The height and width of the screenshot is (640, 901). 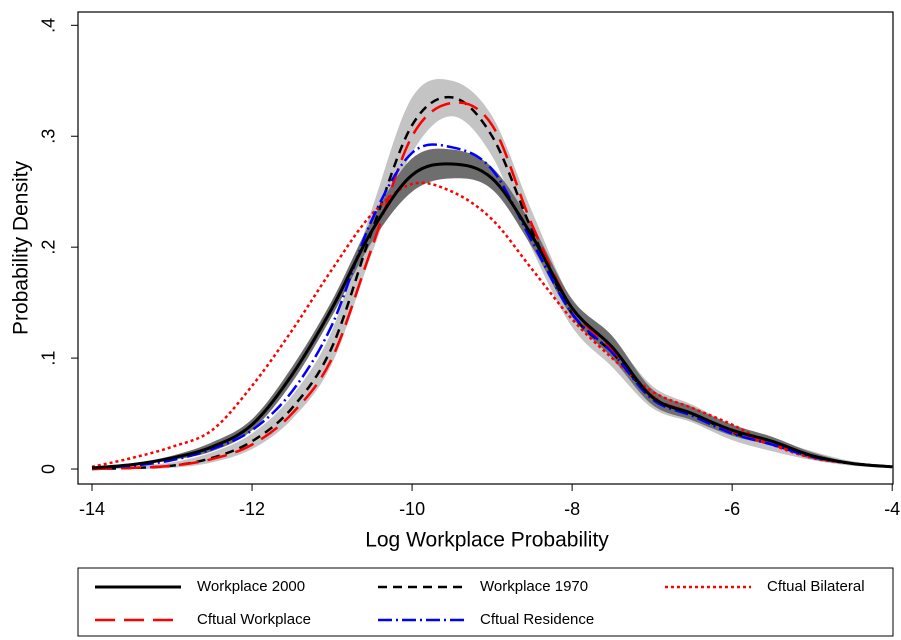 What do you see at coordinates (49, 25) in the screenshot?
I see `y-tick-label: .4` at bounding box center [49, 25].